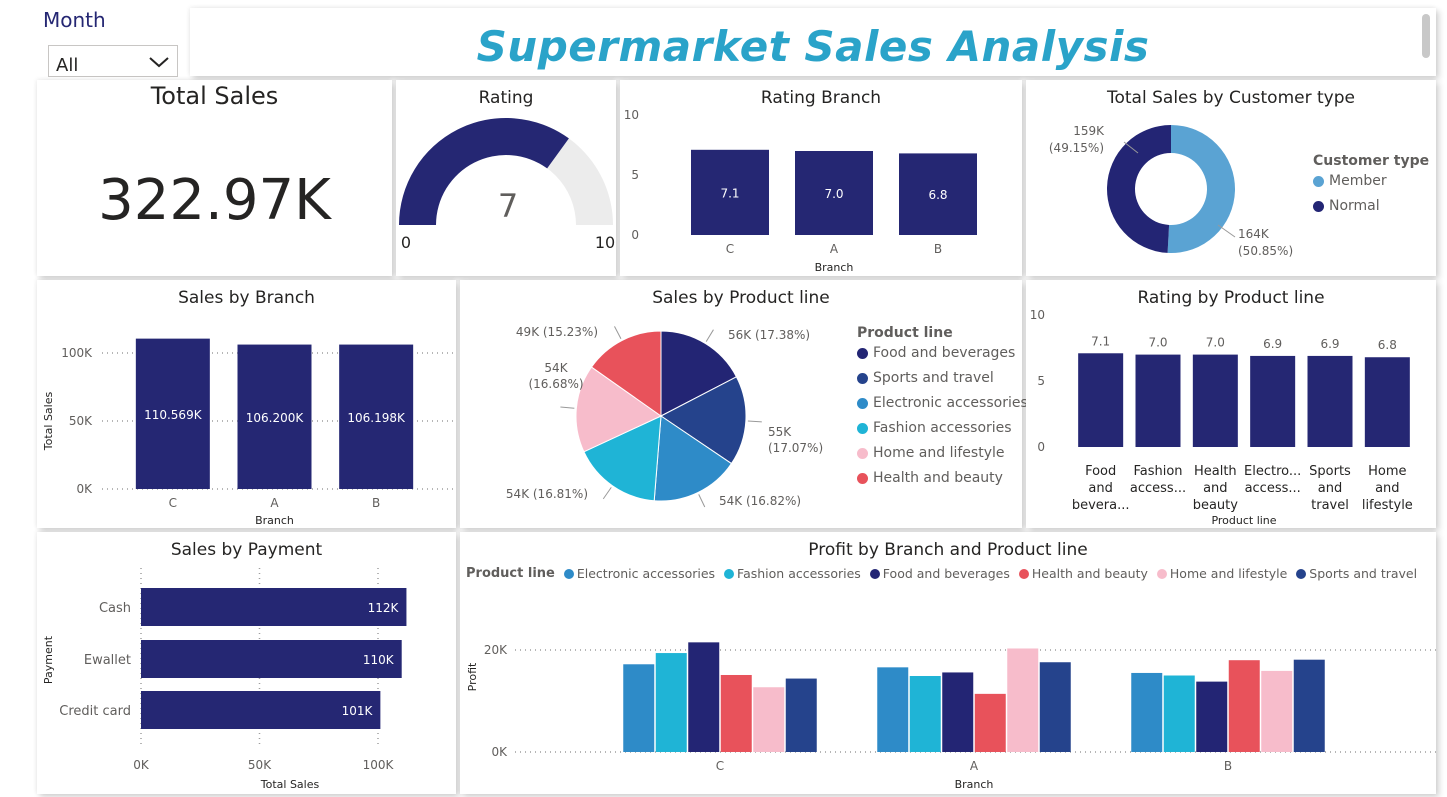  I want to click on data-label: 54K (16.82%), so click(760, 501).